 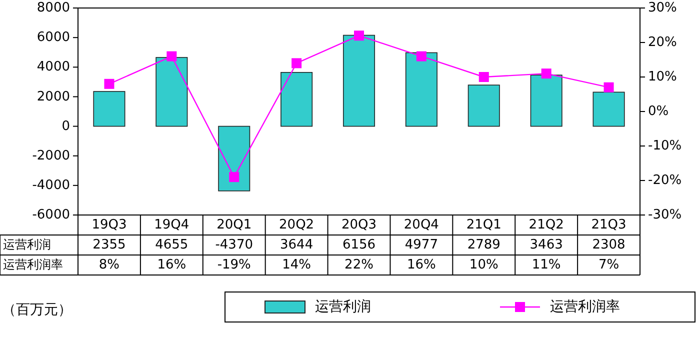 What do you see at coordinates (359, 265) in the screenshot?
I see `data-label: 22%` at bounding box center [359, 265].